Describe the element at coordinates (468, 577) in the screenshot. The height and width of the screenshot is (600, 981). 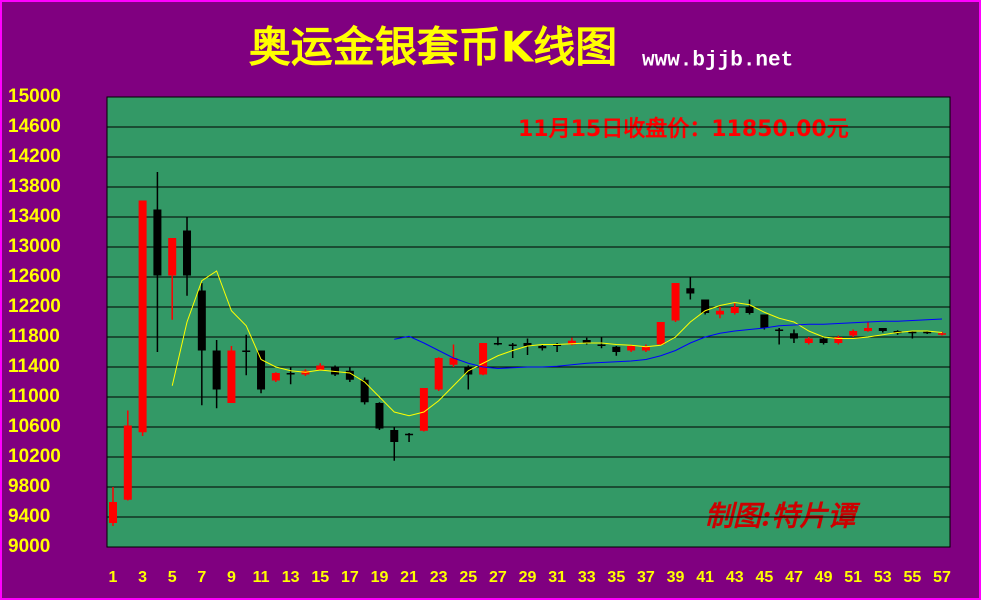
I see `x-tick-label: 25` at that location.